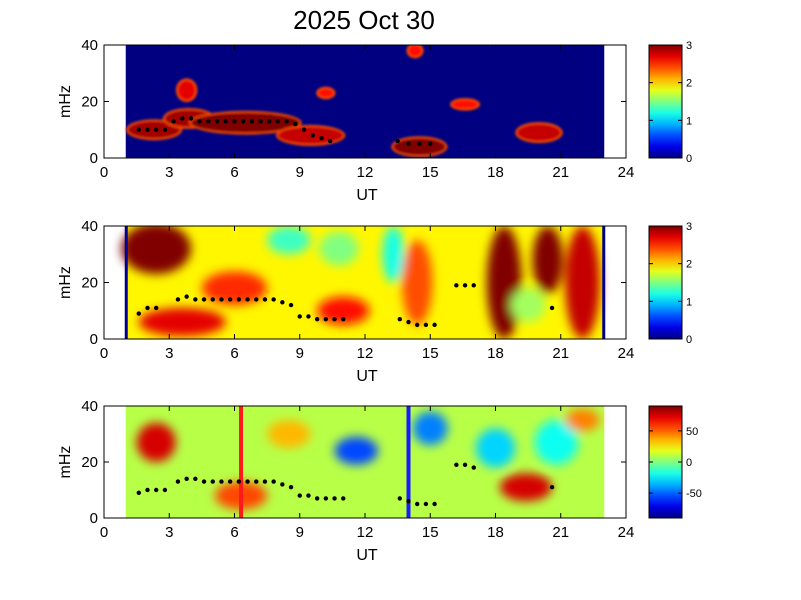  I want to click on colorbar-tick-label: 1, so click(689, 121).